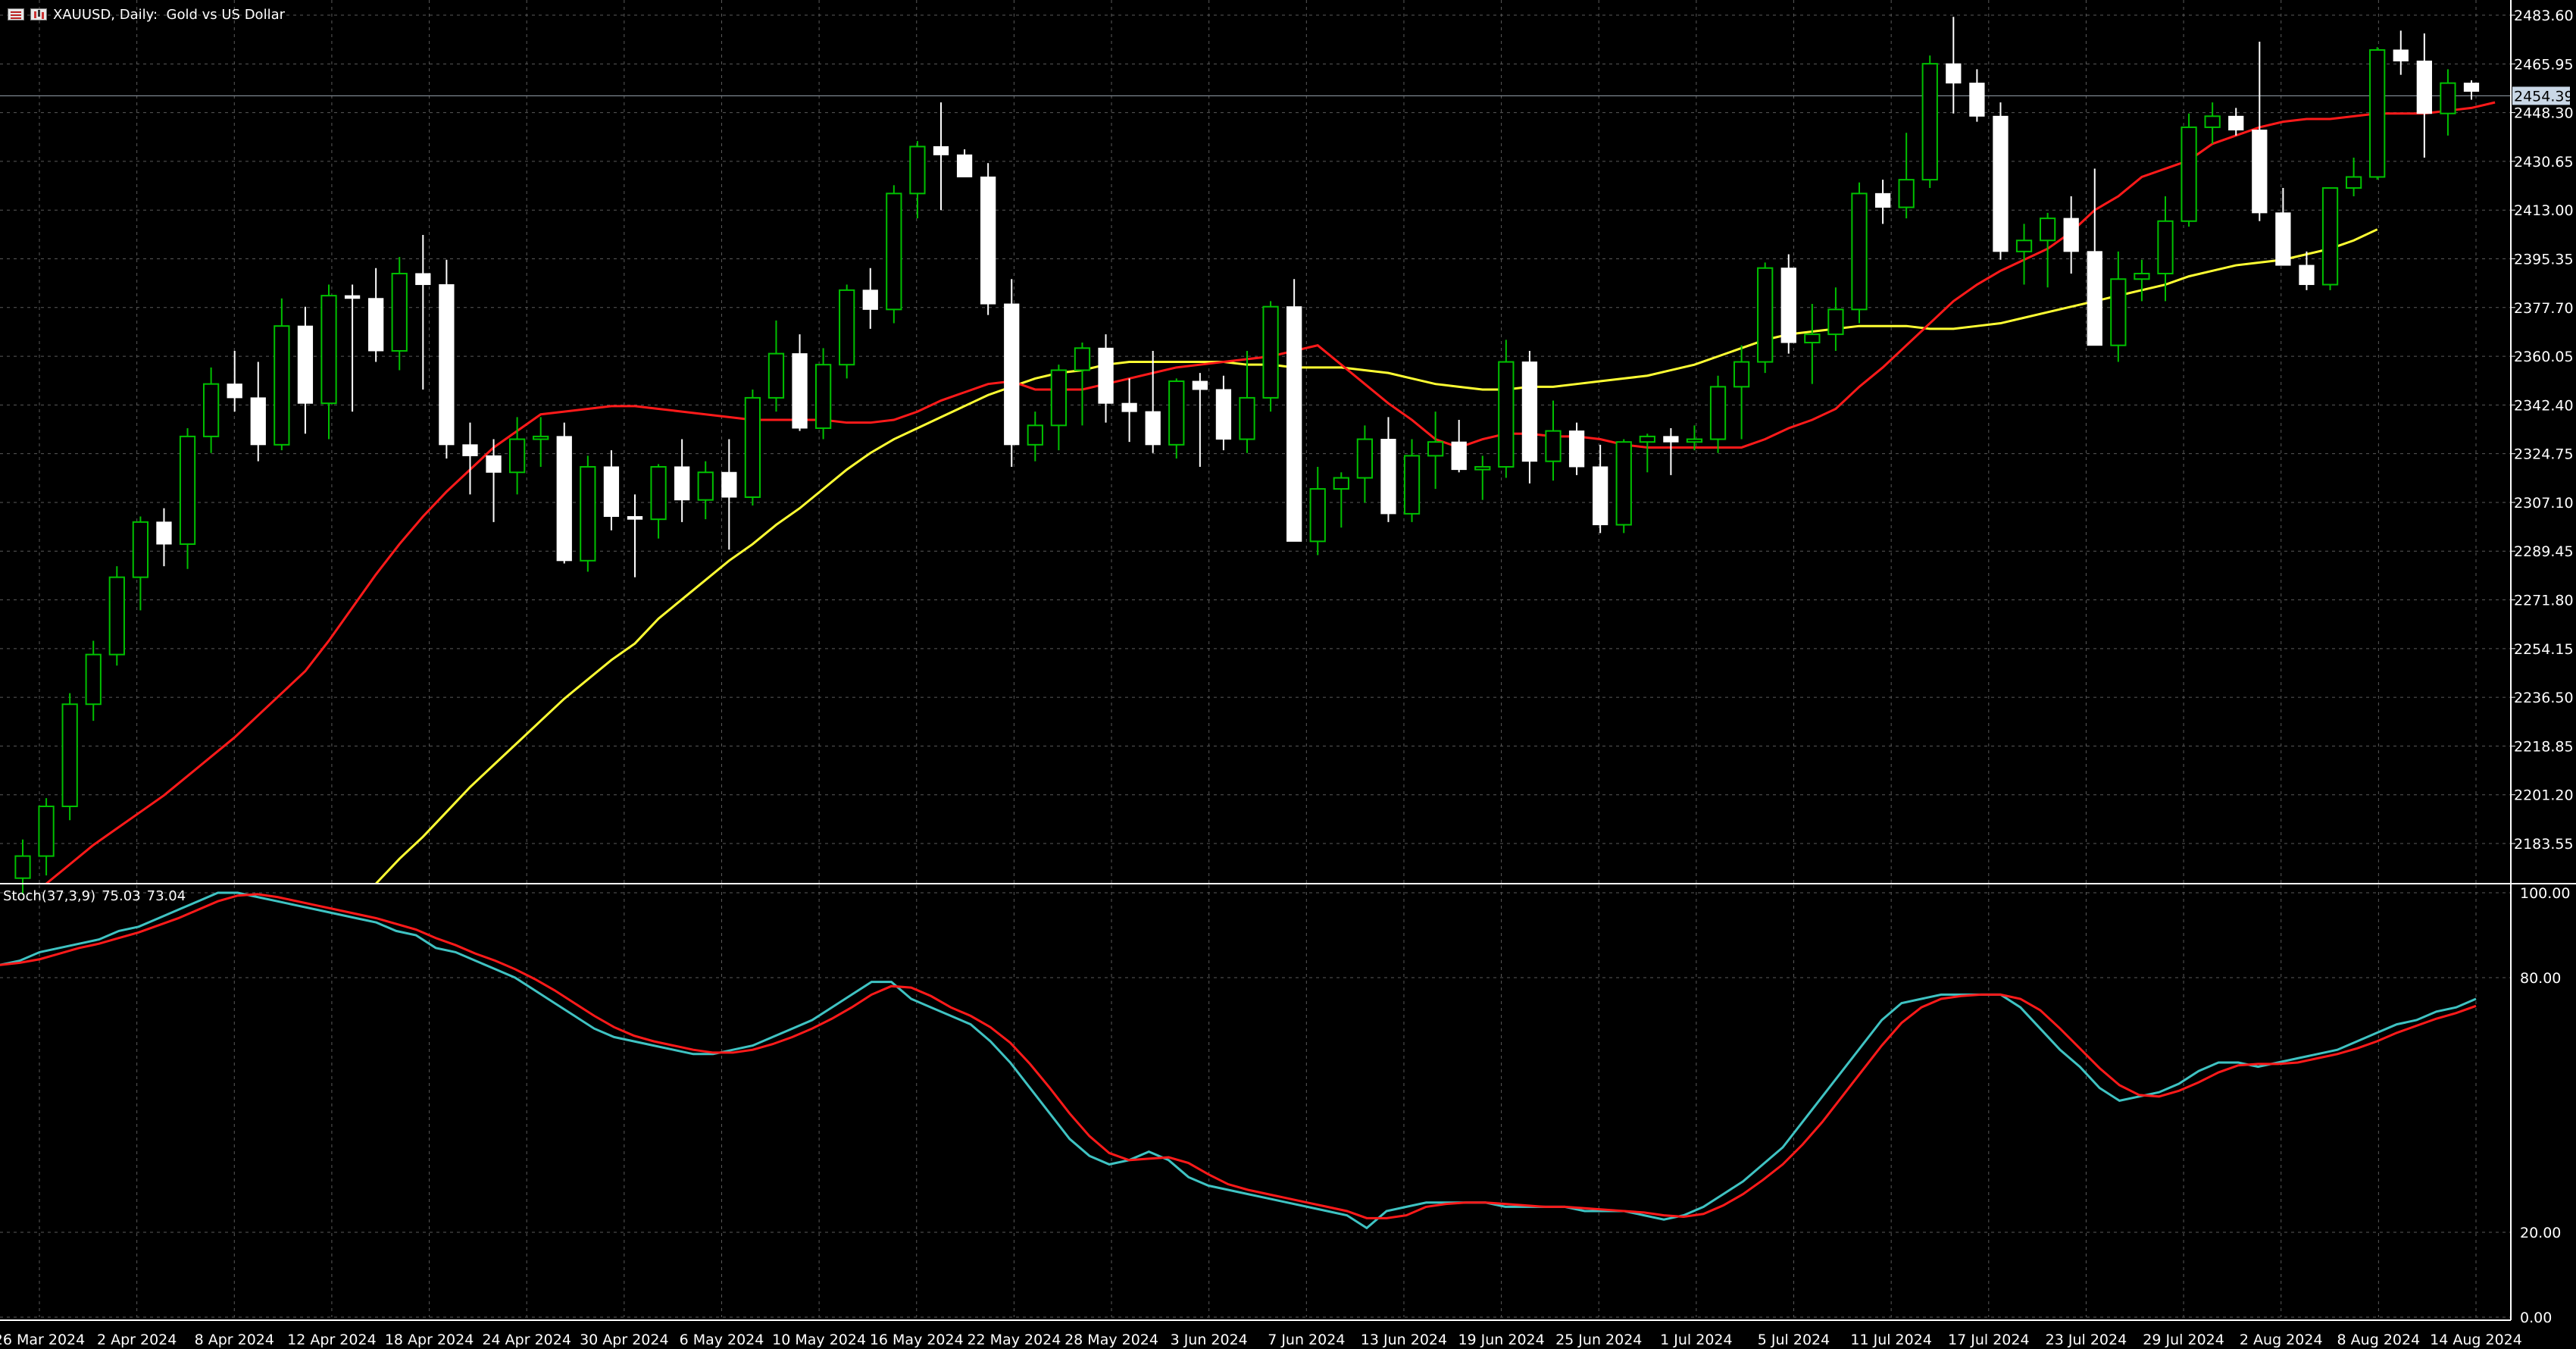 Image resolution: width=2576 pixels, height=1349 pixels. What do you see at coordinates (2544, 746) in the screenshot?
I see `price-tick-label: 2218.85` at bounding box center [2544, 746].